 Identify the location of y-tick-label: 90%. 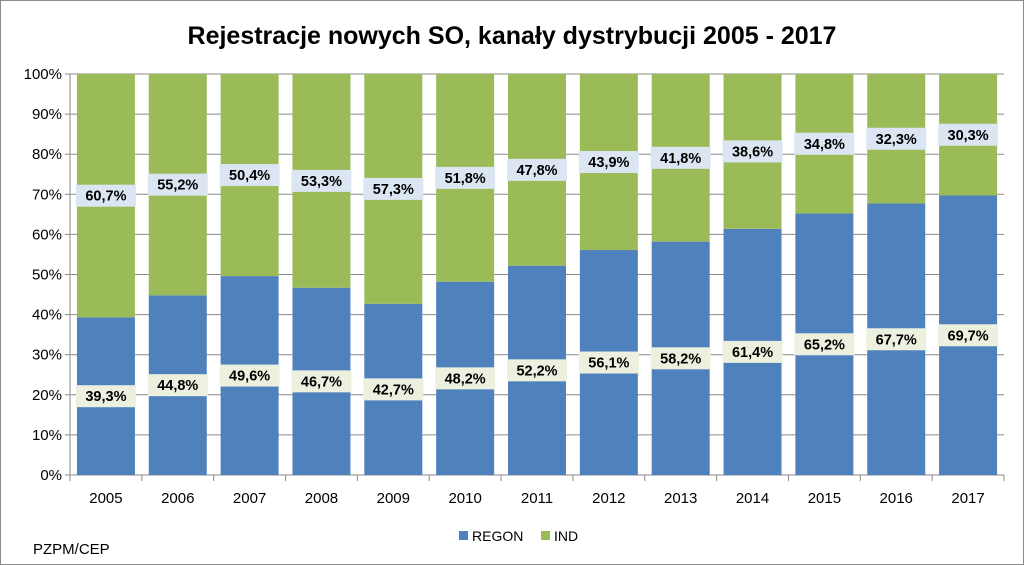
(47, 114).